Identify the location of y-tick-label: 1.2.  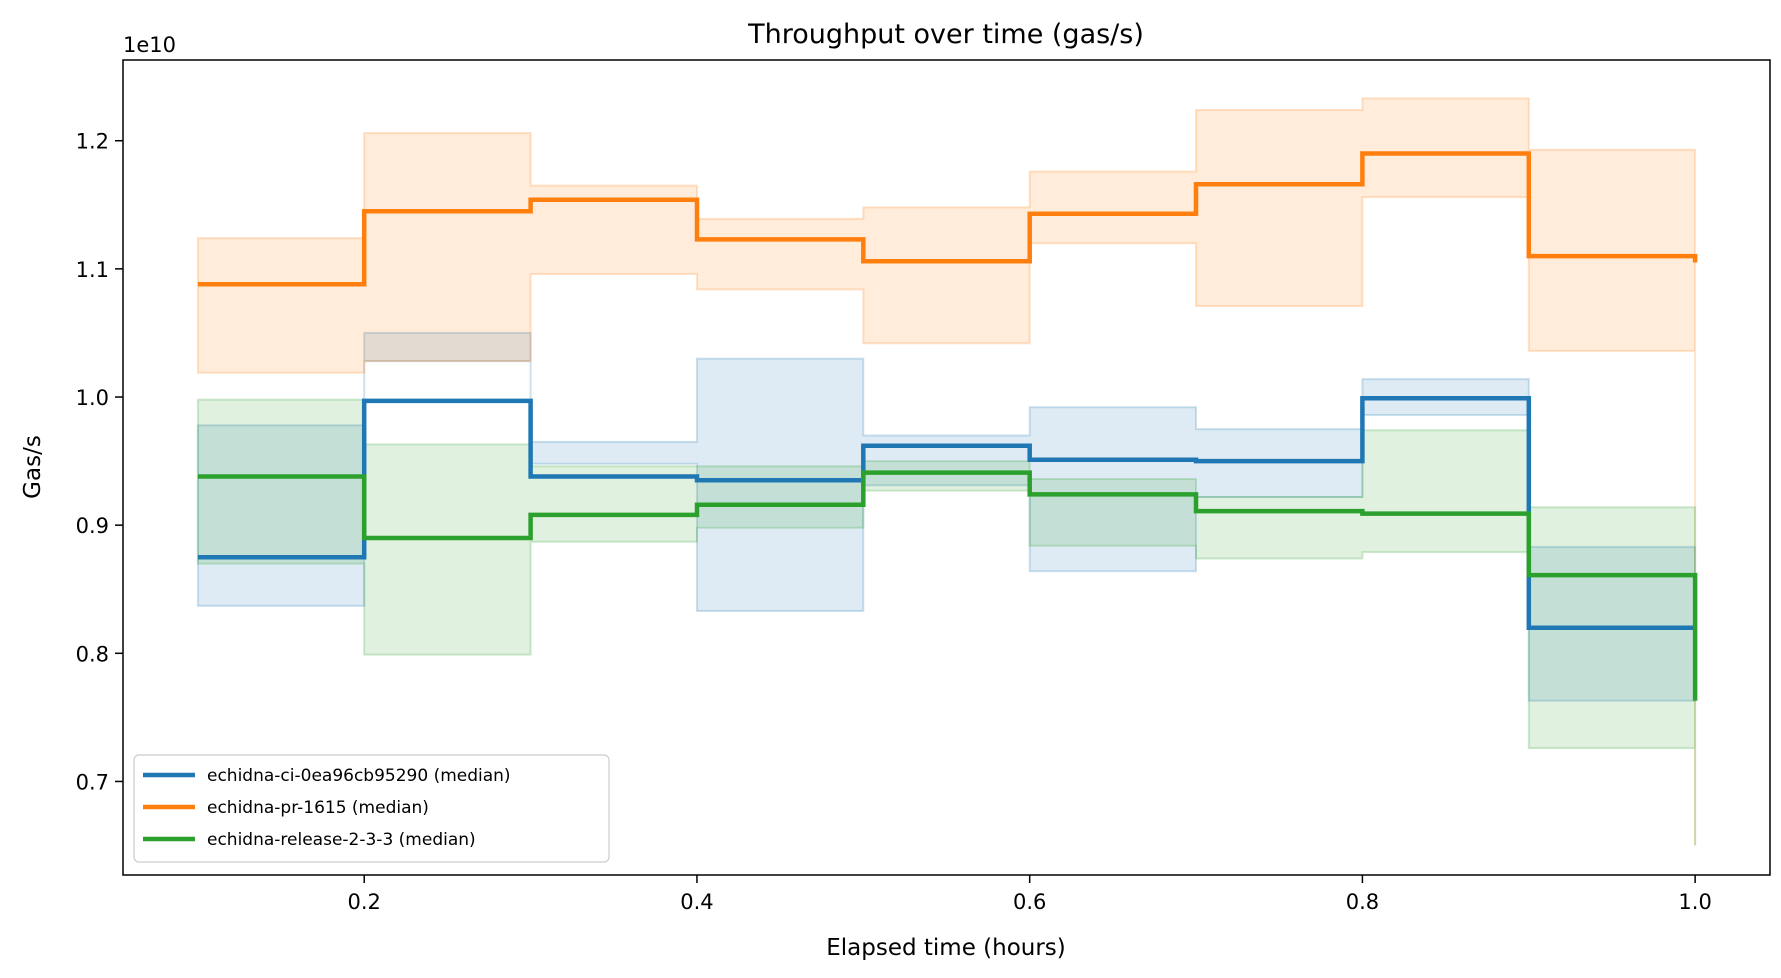
(92, 142).